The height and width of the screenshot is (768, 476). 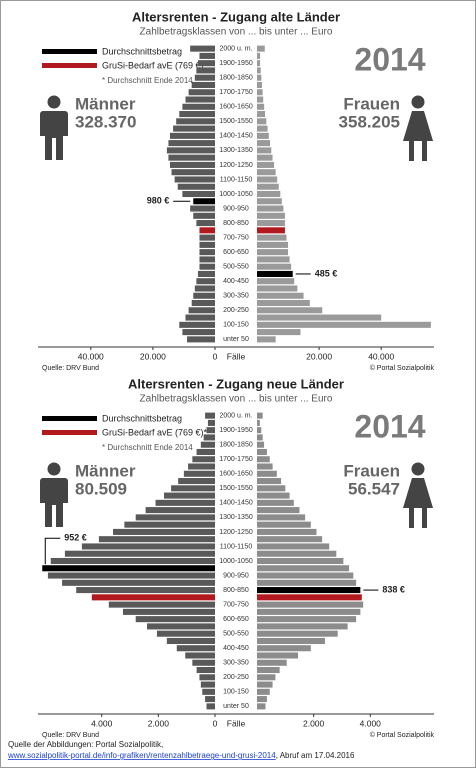 I want to click on annotation-line, so click(x=52, y=551).